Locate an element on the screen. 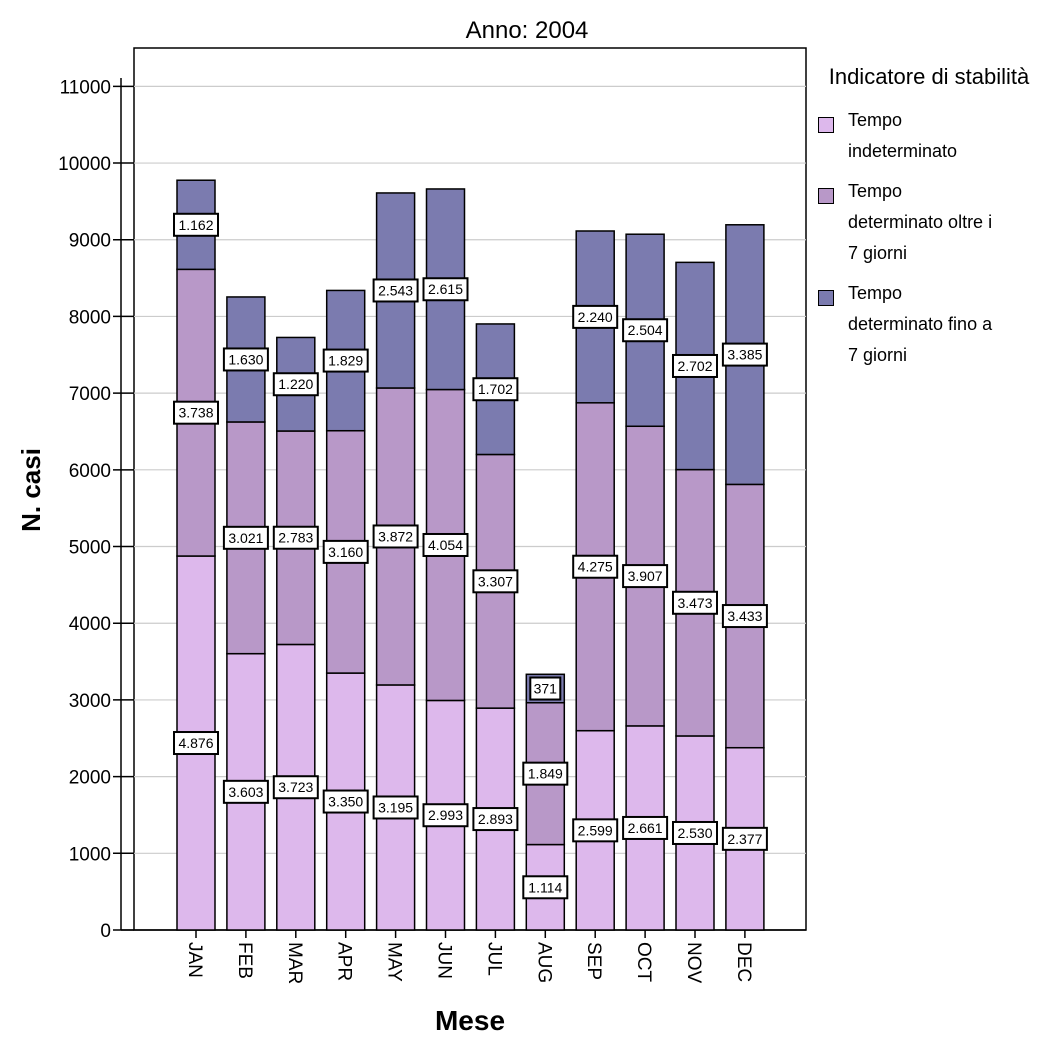 The image size is (1042, 1043). data-label: 3.723 is located at coordinates (295, 787).